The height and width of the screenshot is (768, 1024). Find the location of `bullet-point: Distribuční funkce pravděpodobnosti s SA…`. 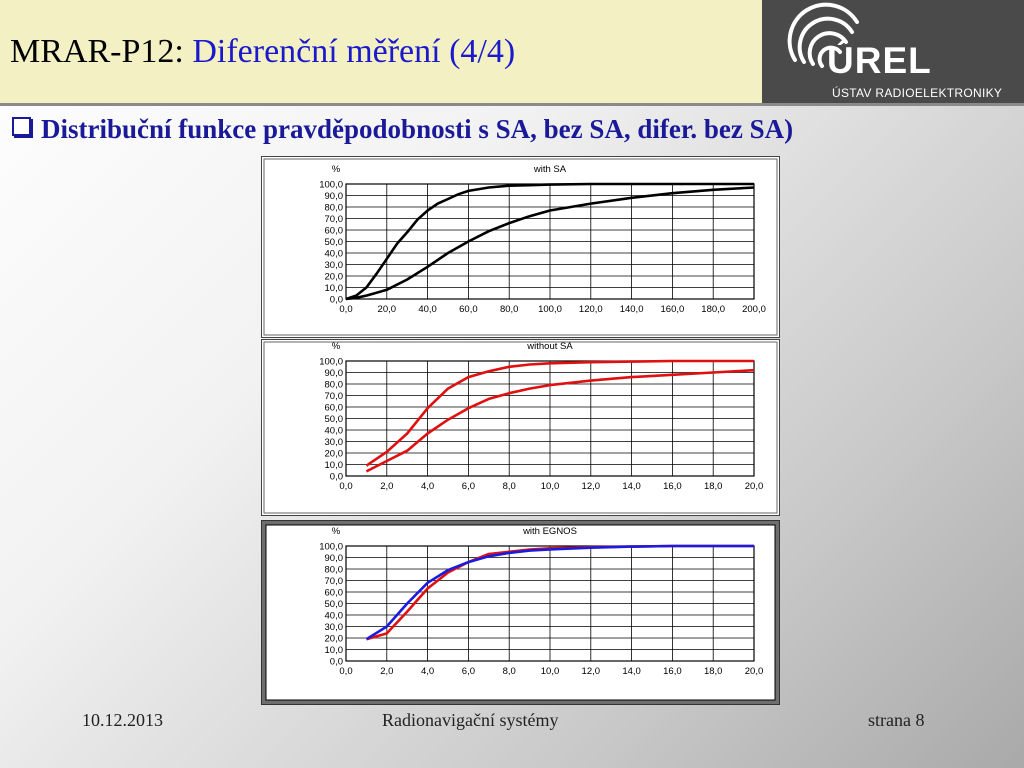

bullet-point: Distribuční funkce pravděpodobnosti s SA… is located at coordinates (402, 129).